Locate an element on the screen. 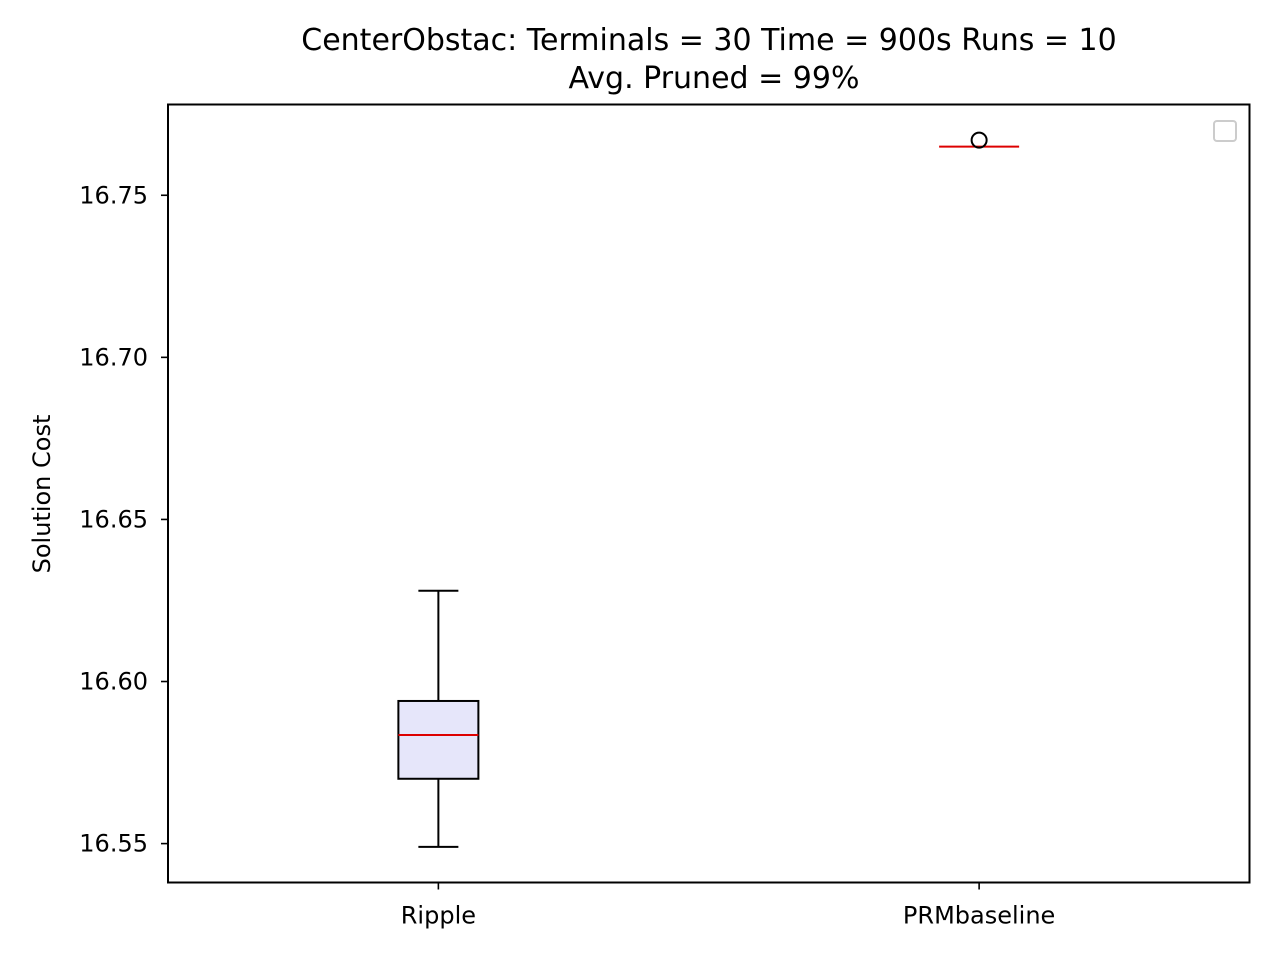  y-tick-label: 16.55 is located at coordinates (113, 844).